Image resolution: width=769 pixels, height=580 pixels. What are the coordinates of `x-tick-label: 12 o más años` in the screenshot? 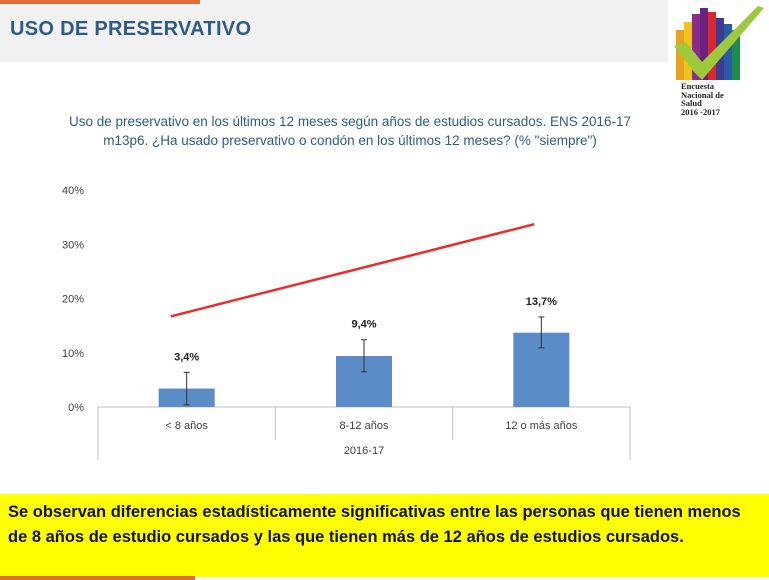 It's located at (541, 426).